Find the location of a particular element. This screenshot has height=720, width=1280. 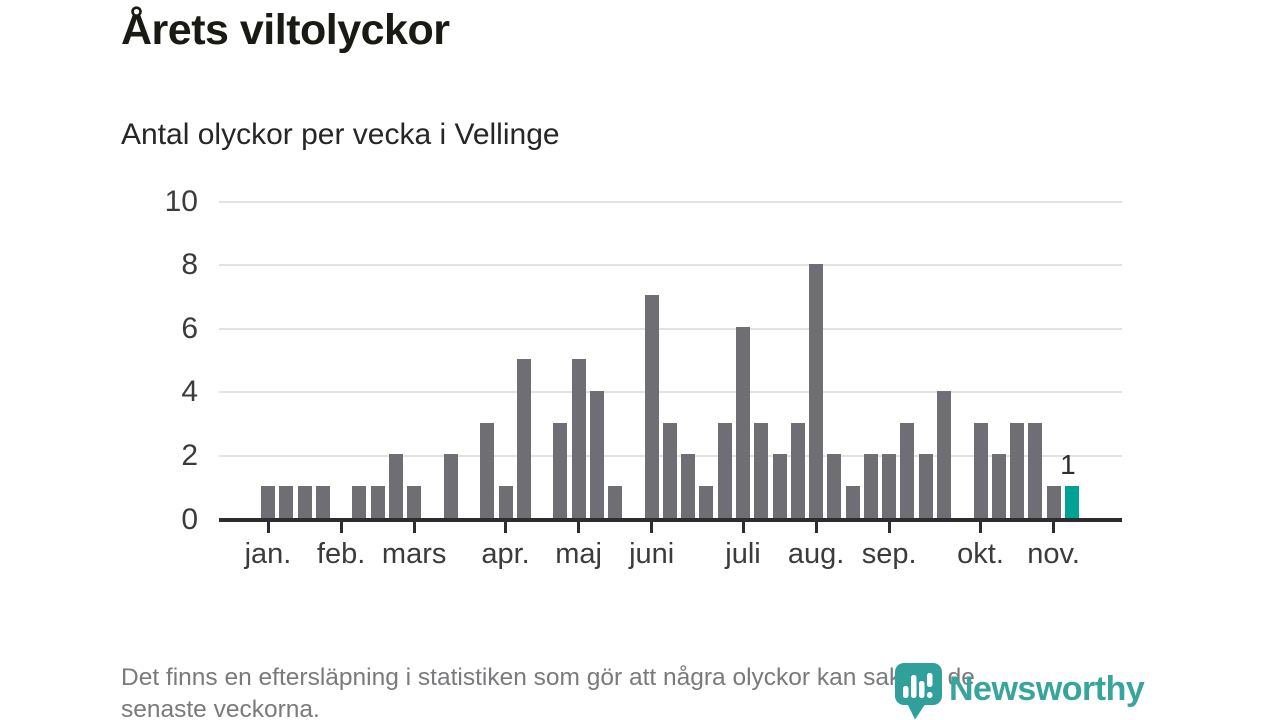

x-tick-okt is located at coordinates (981, 527).